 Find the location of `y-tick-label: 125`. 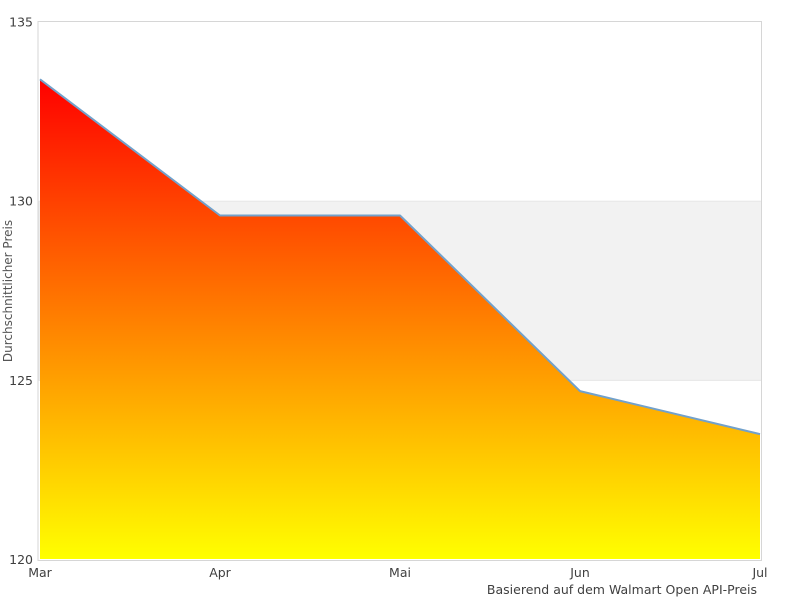

y-tick-label: 125 is located at coordinates (21, 380).